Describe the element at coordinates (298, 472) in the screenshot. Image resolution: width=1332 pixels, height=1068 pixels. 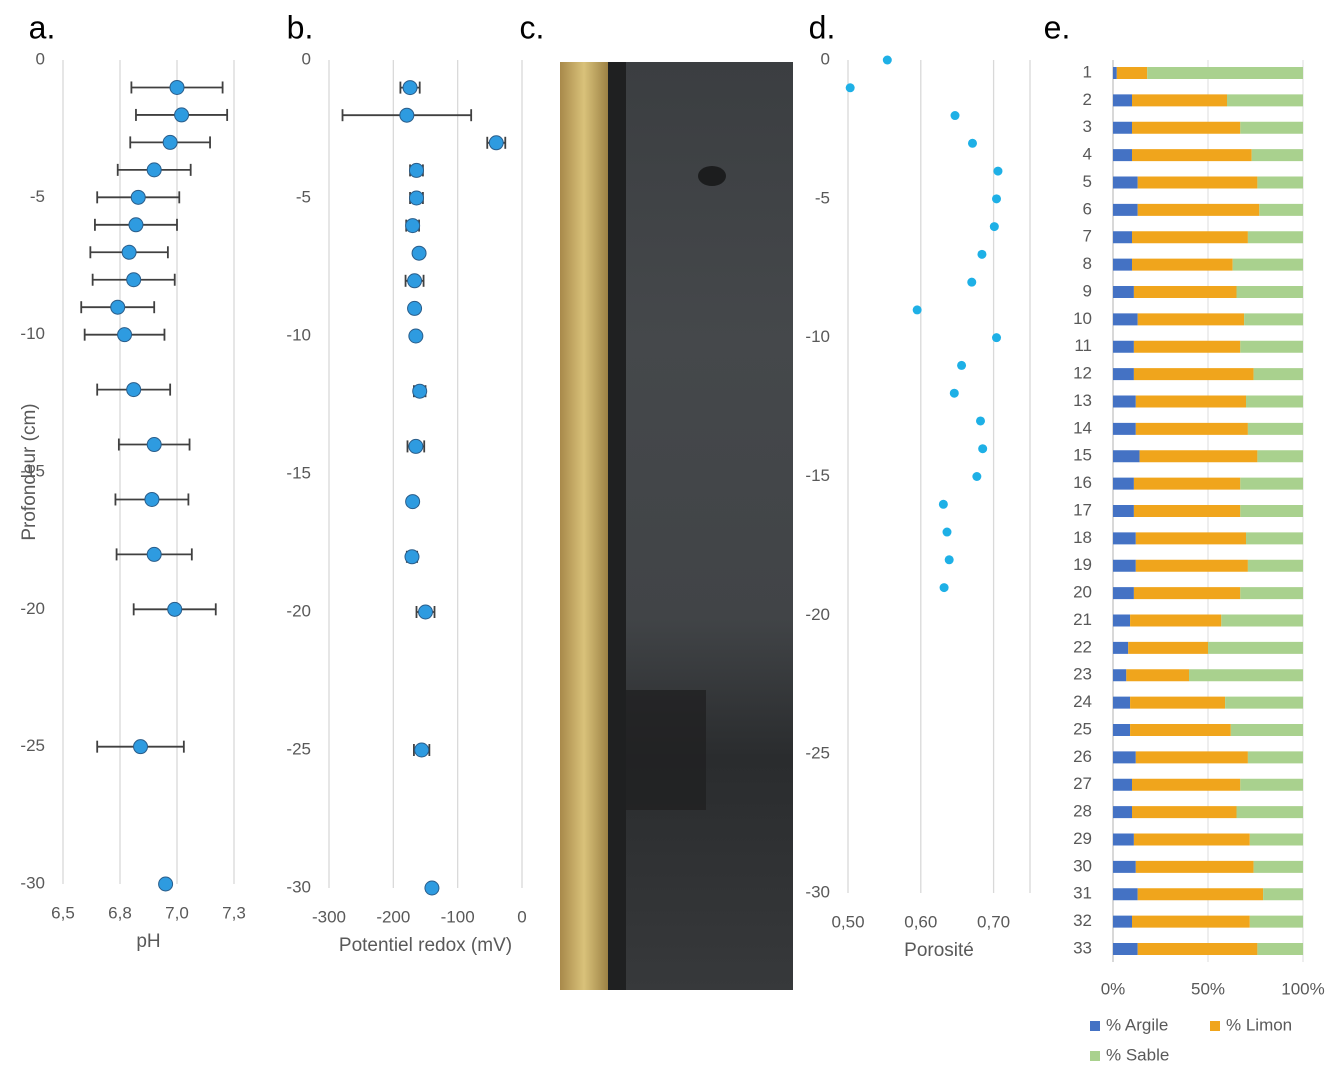
I see `y-tick-label: -15` at that location.